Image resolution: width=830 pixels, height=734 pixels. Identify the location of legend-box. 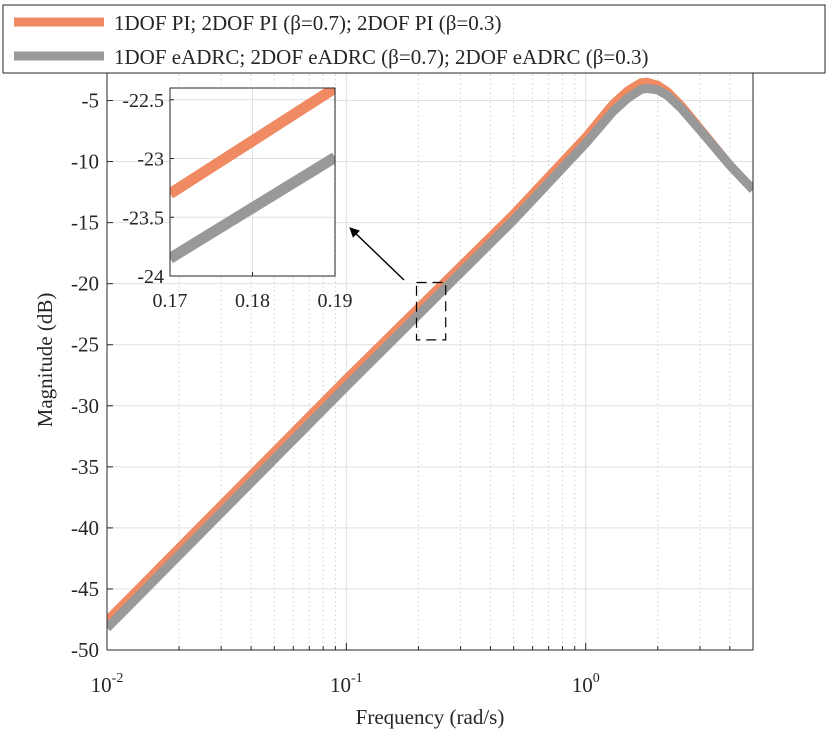
(414, 39).